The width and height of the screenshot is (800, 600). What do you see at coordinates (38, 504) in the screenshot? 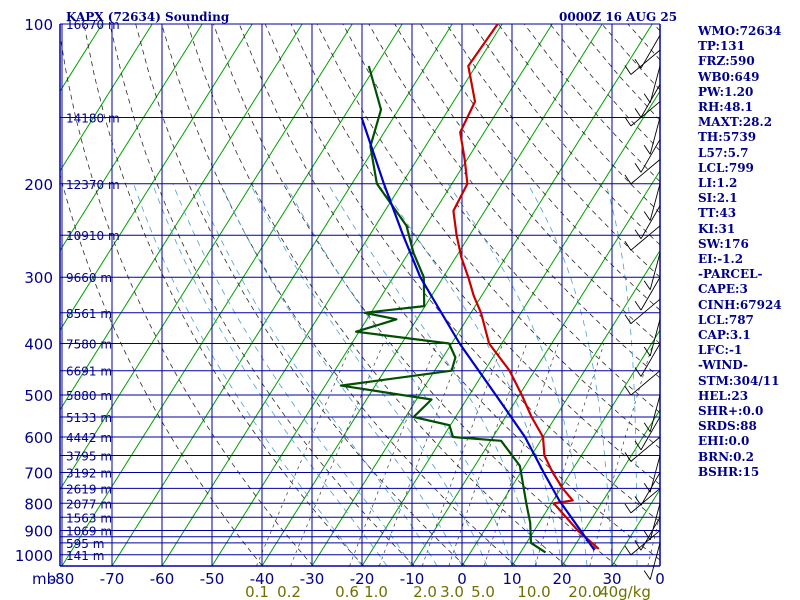
I see `pressure-tick-label: 800` at bounding box center [38, 504].